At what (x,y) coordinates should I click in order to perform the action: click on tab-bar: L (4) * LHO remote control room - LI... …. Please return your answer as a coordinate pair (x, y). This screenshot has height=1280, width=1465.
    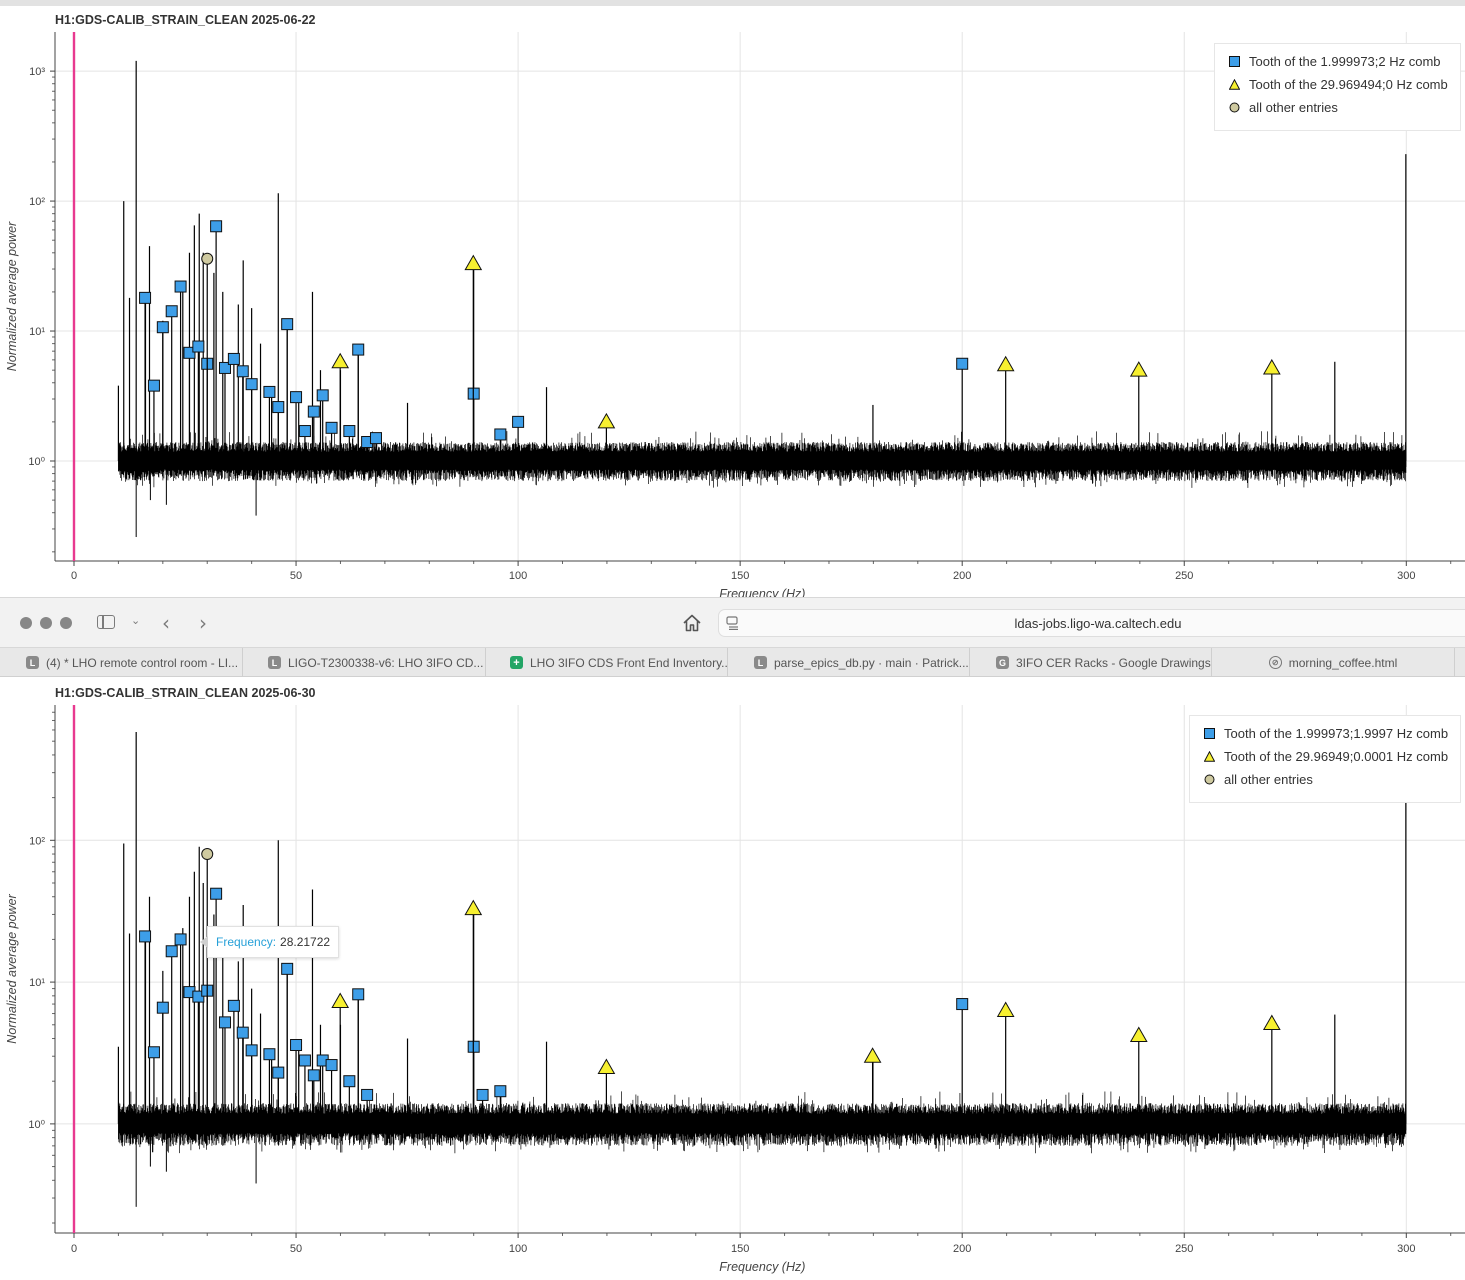
    Looking at the image, I should click on (732, 662).